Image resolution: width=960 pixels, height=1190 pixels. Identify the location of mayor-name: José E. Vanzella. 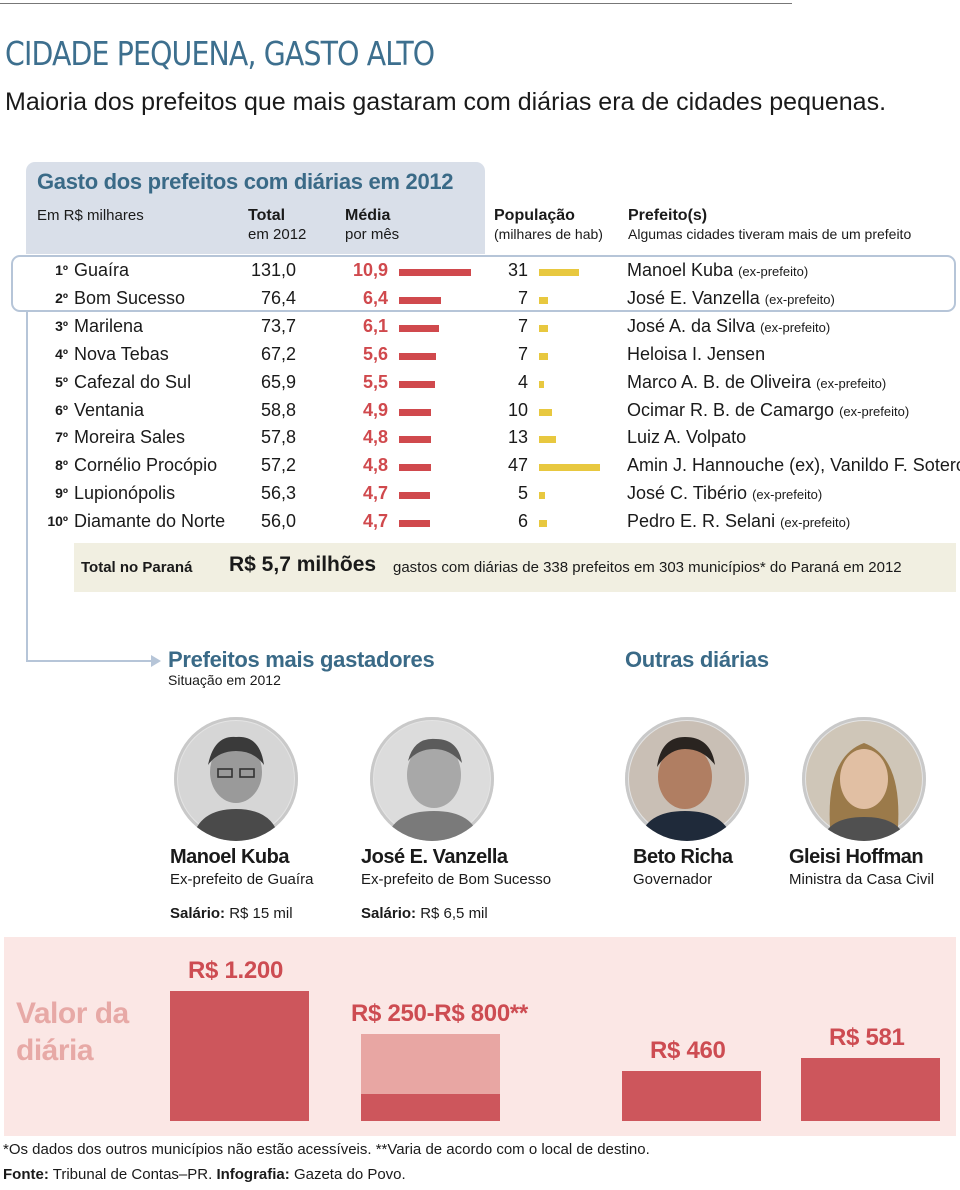
(693, 297).